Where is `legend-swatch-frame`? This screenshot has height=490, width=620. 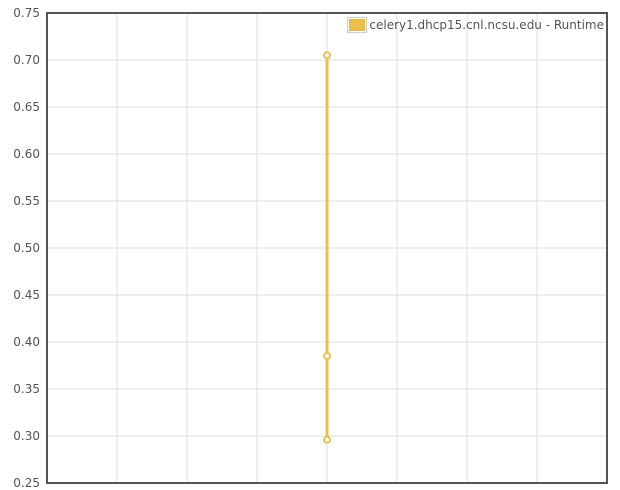
legend-swatch-frame is located at coordinates (357, 25).